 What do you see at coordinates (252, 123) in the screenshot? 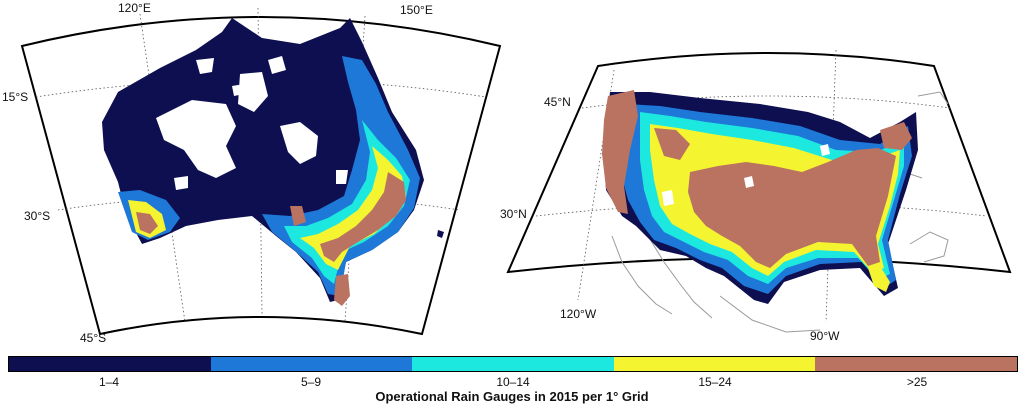
I see `australia-no-gauge-areas` at bounding box center [252, 123].